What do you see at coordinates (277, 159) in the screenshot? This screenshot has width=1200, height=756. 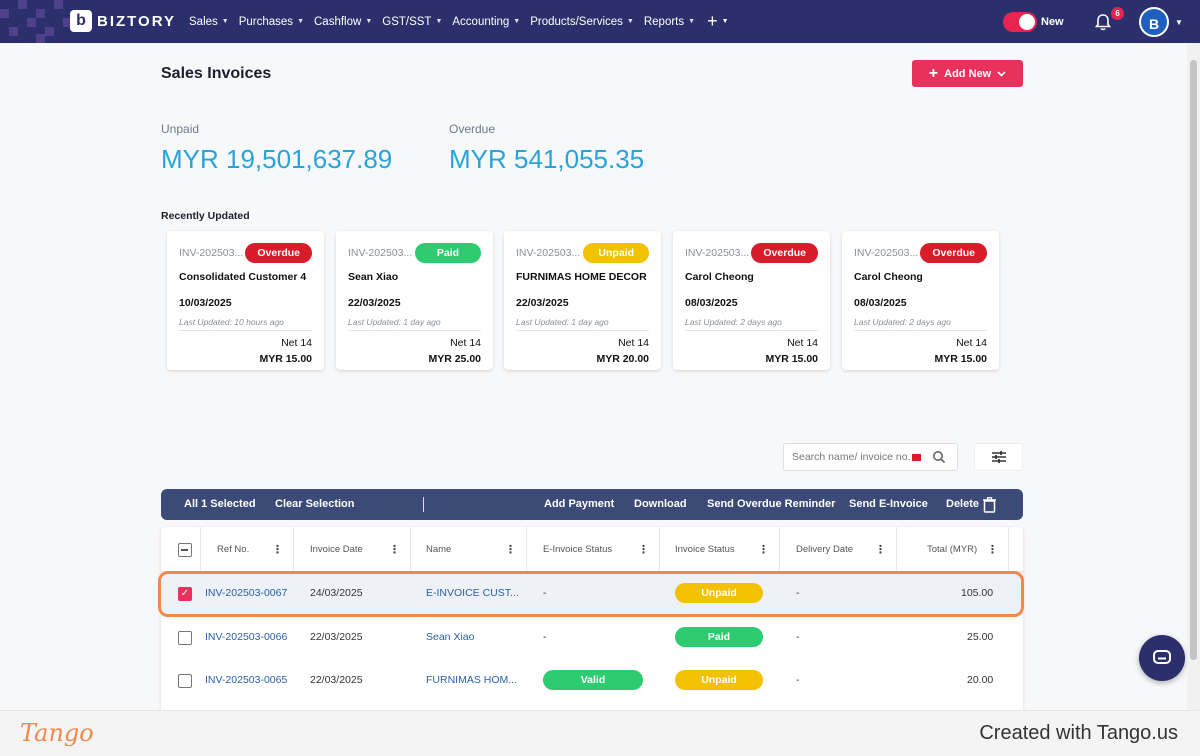 I see `unpaid-value: MYR 19,501,637.89` at bounding box center [277, 159].